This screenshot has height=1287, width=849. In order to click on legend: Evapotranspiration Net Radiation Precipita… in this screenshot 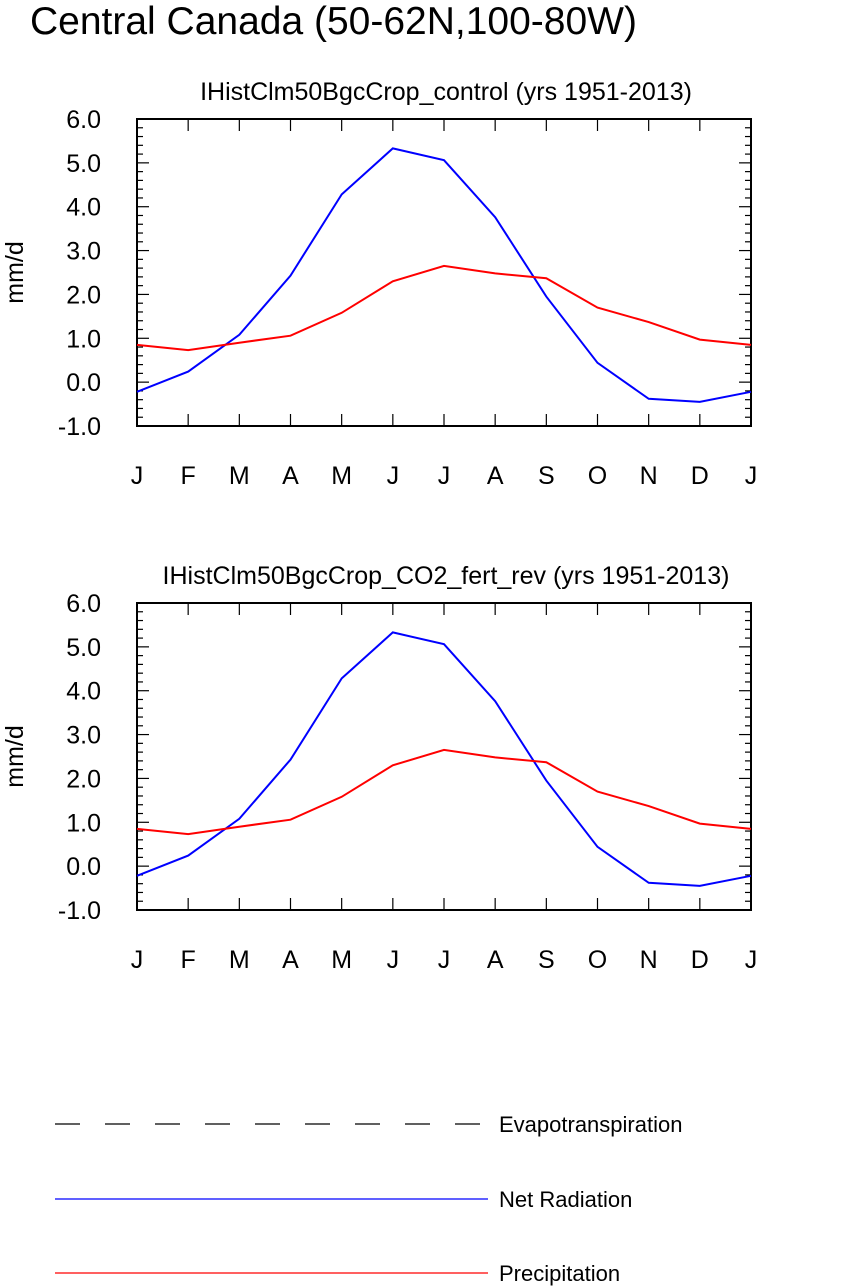, I will do `click(368, 1199)`.